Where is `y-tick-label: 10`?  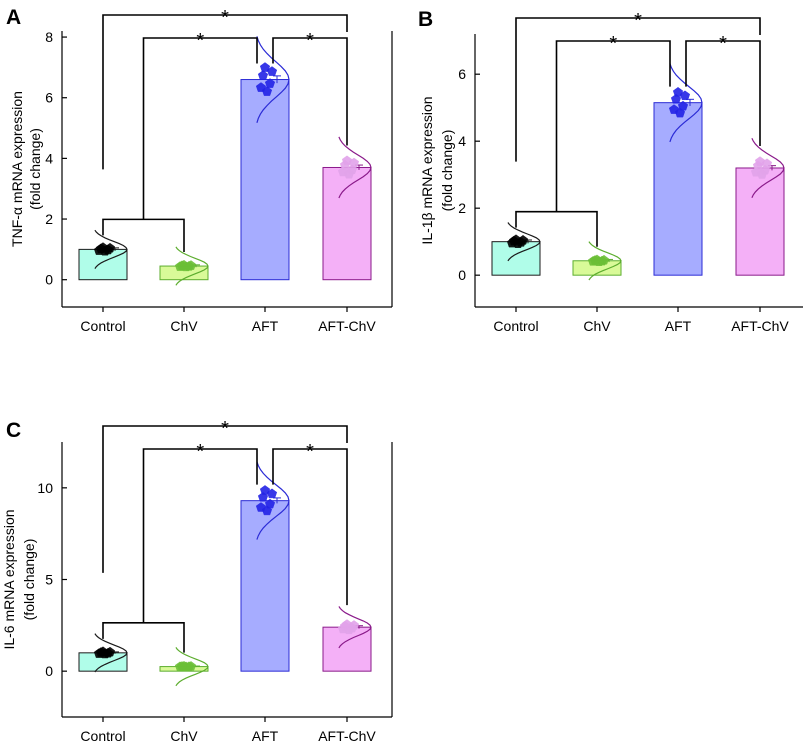
y-tick-label: 10 is located at coordinates (45, 488).